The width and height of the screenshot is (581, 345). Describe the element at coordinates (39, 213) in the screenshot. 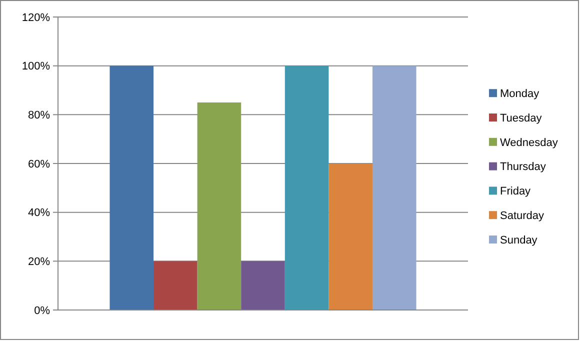

I see `y-tick-label: 40%` at that location.